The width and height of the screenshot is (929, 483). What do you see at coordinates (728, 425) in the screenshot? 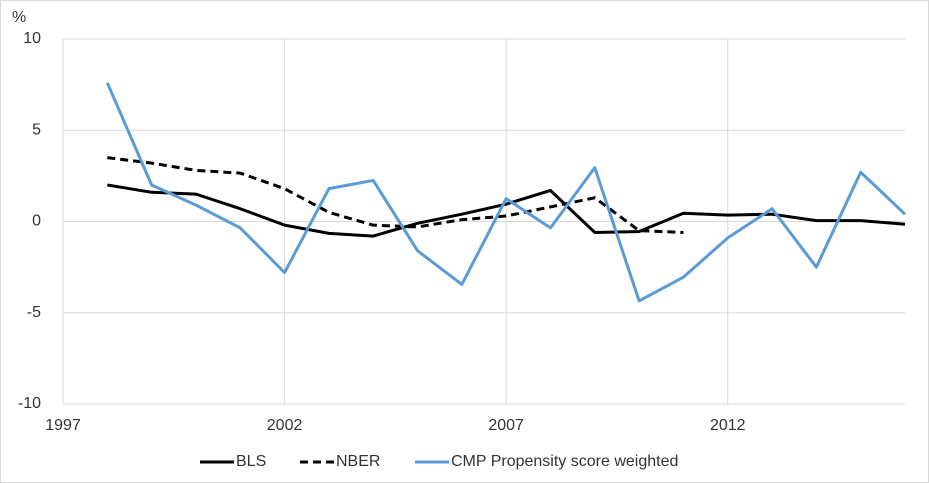
I see `x-tick-label: 2012` at bounding box center [728, 425].